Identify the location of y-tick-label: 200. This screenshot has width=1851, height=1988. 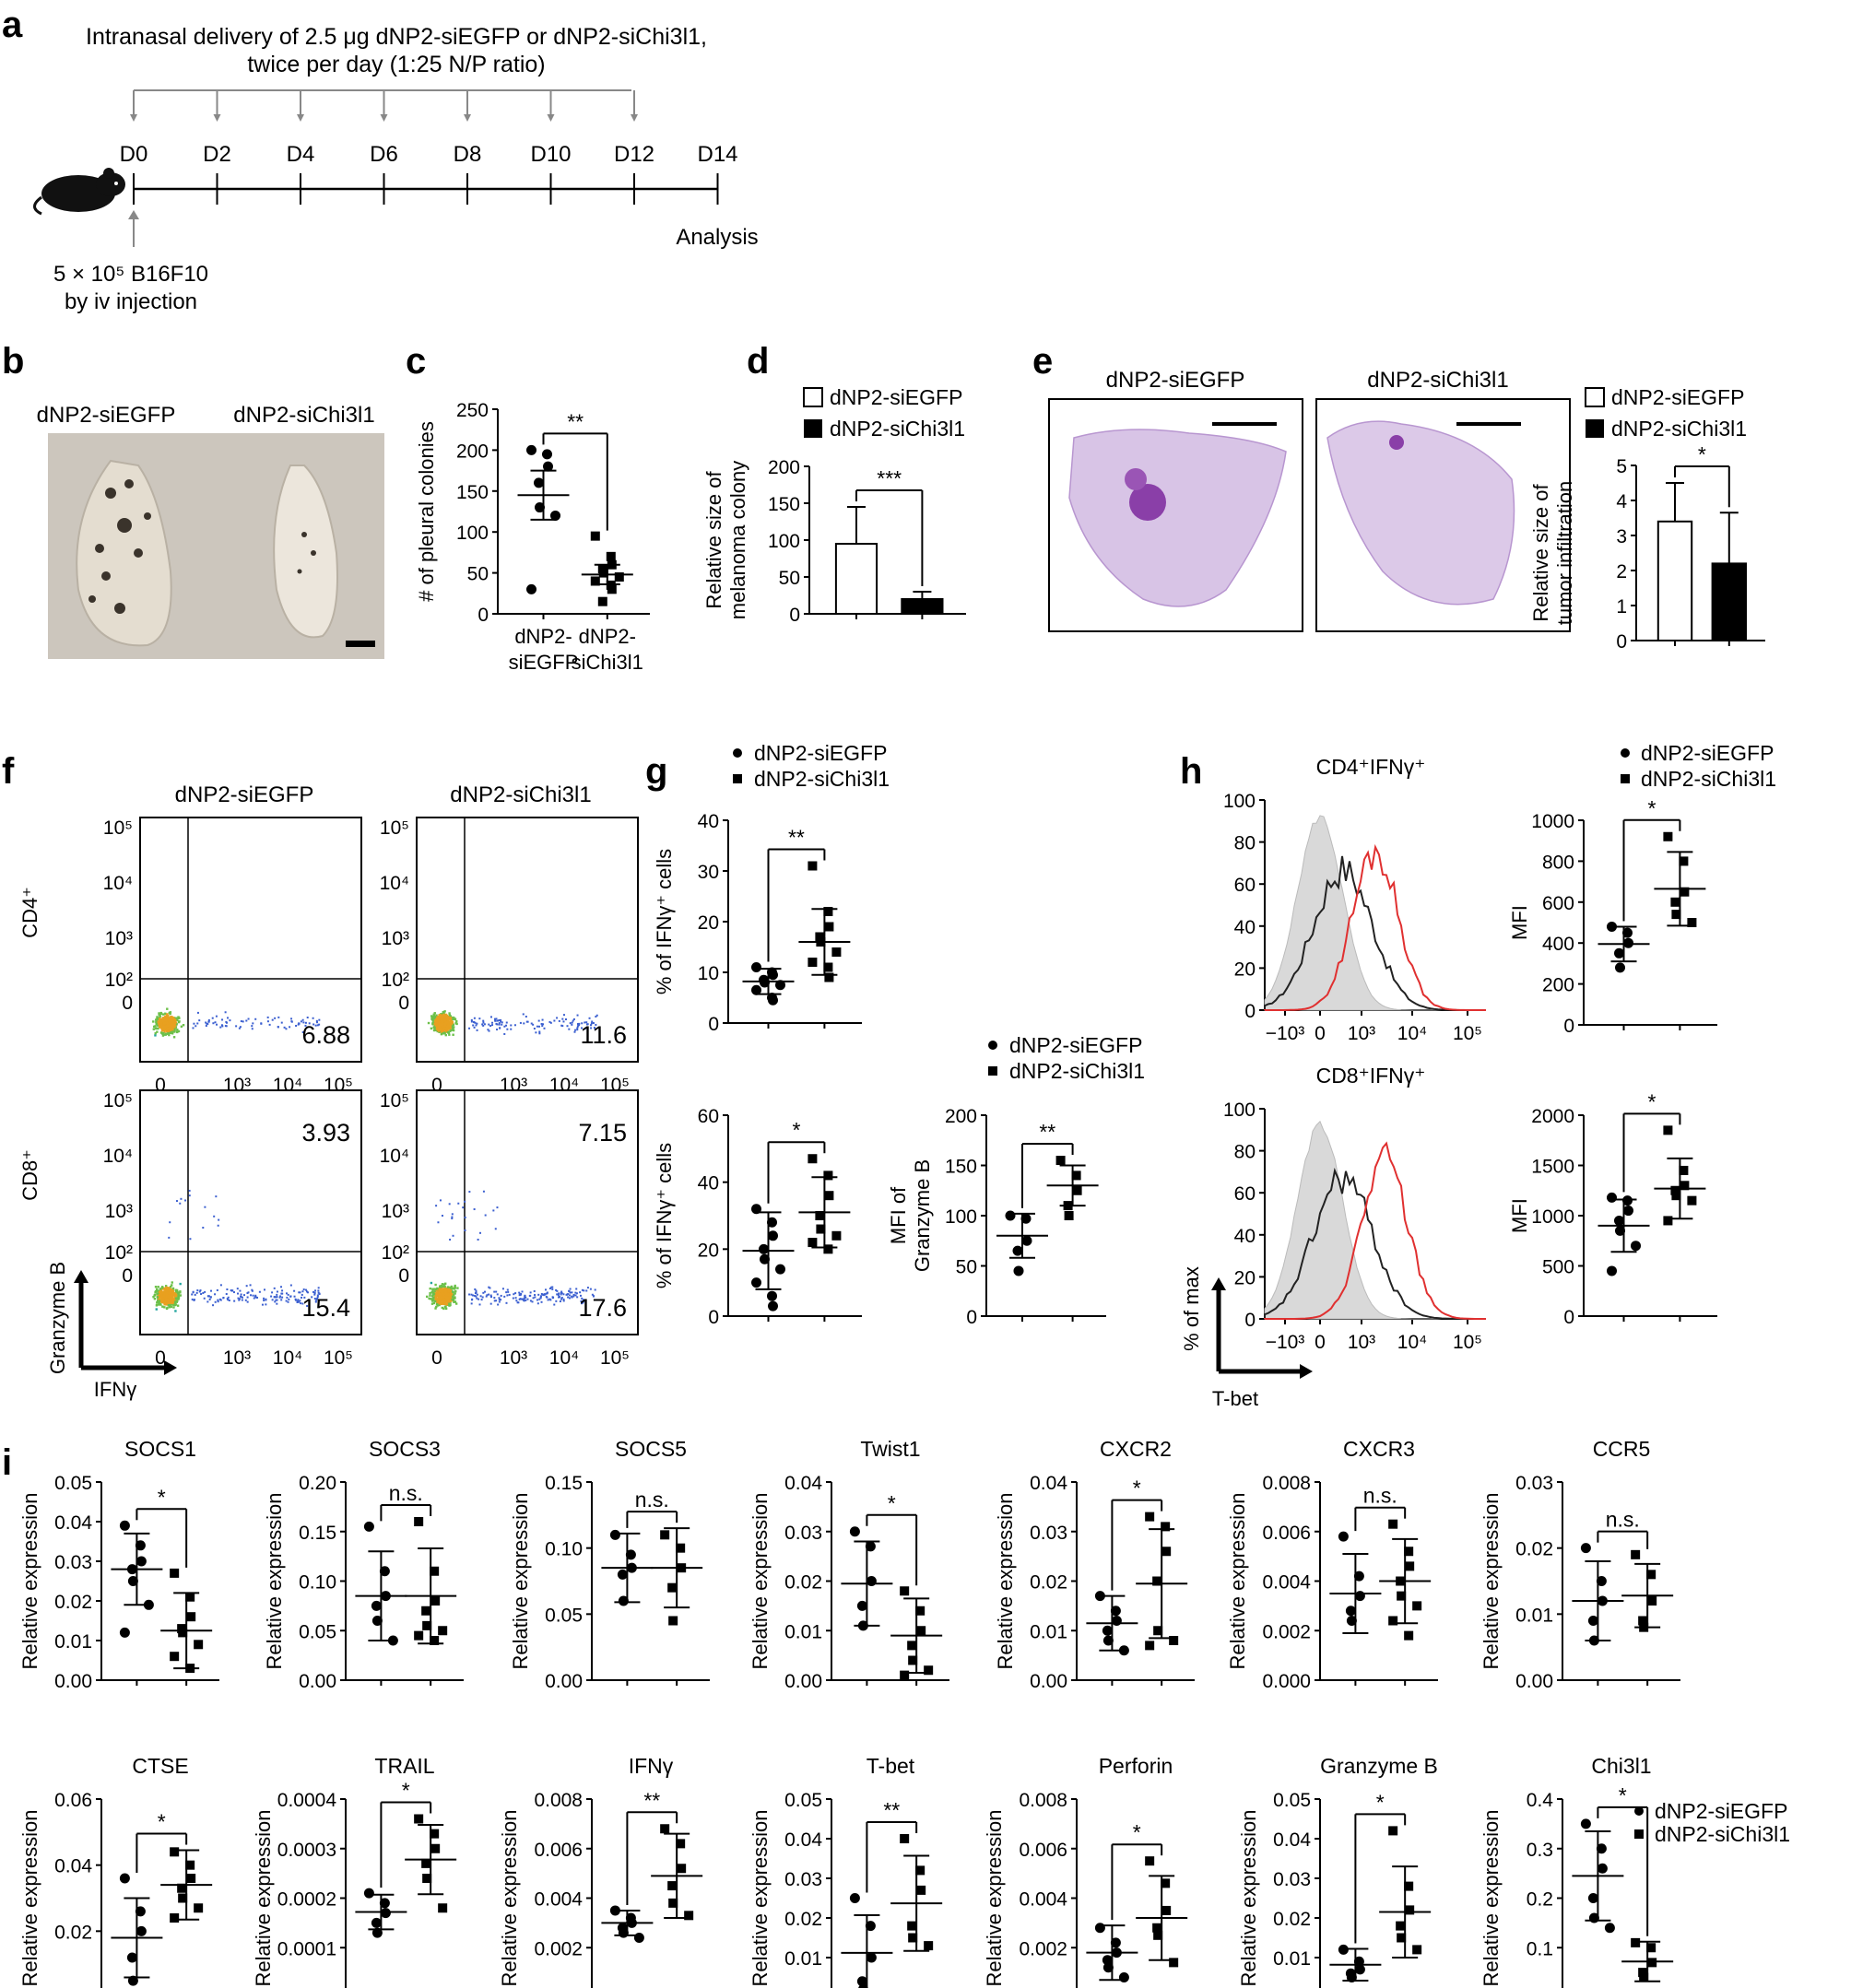
(784, 467).